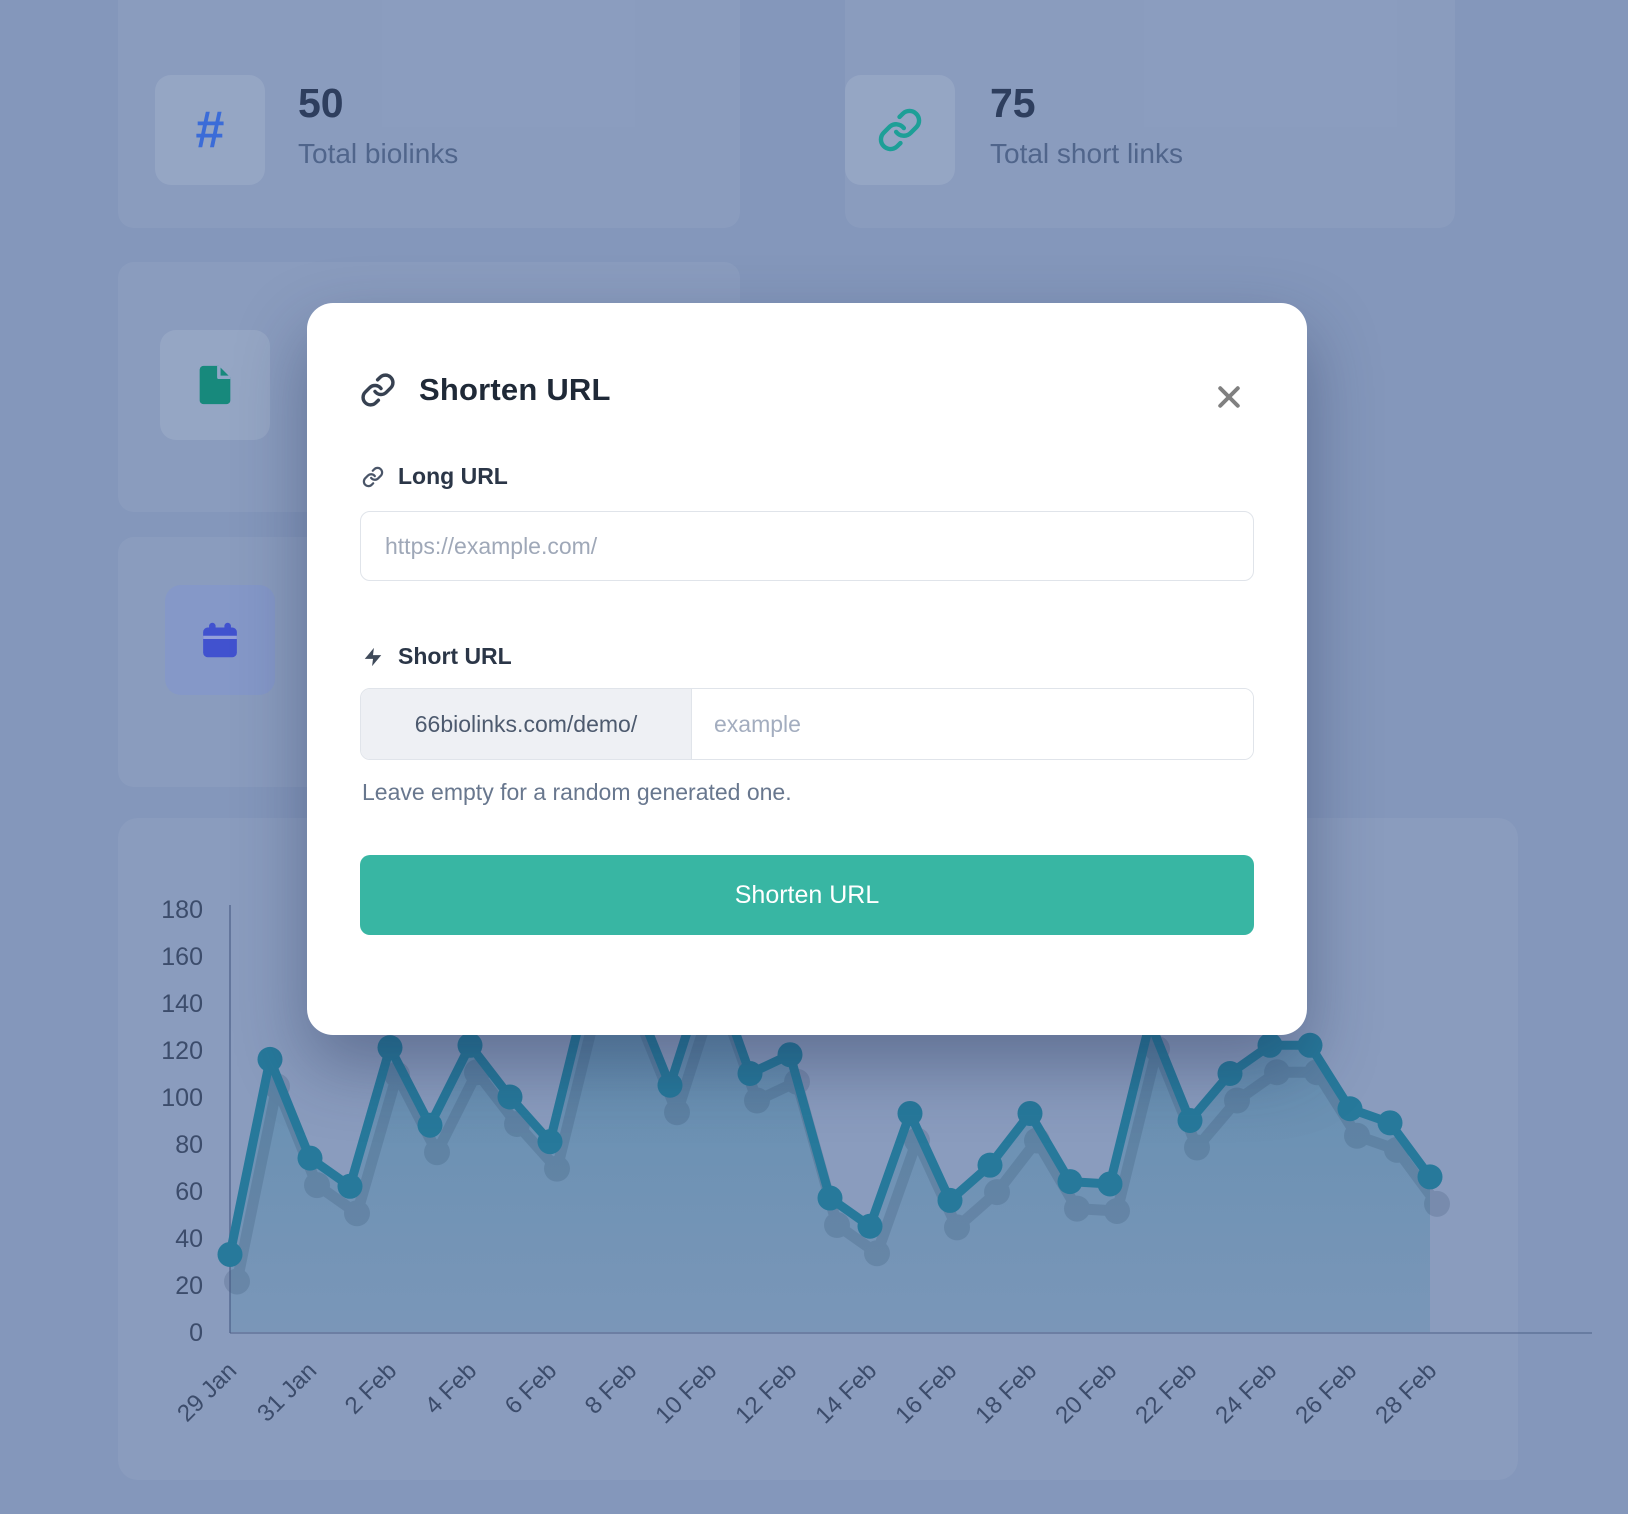 This screenshot has width=1628, height=1514. I want to click on hash-icon: #, so click(210, 130).